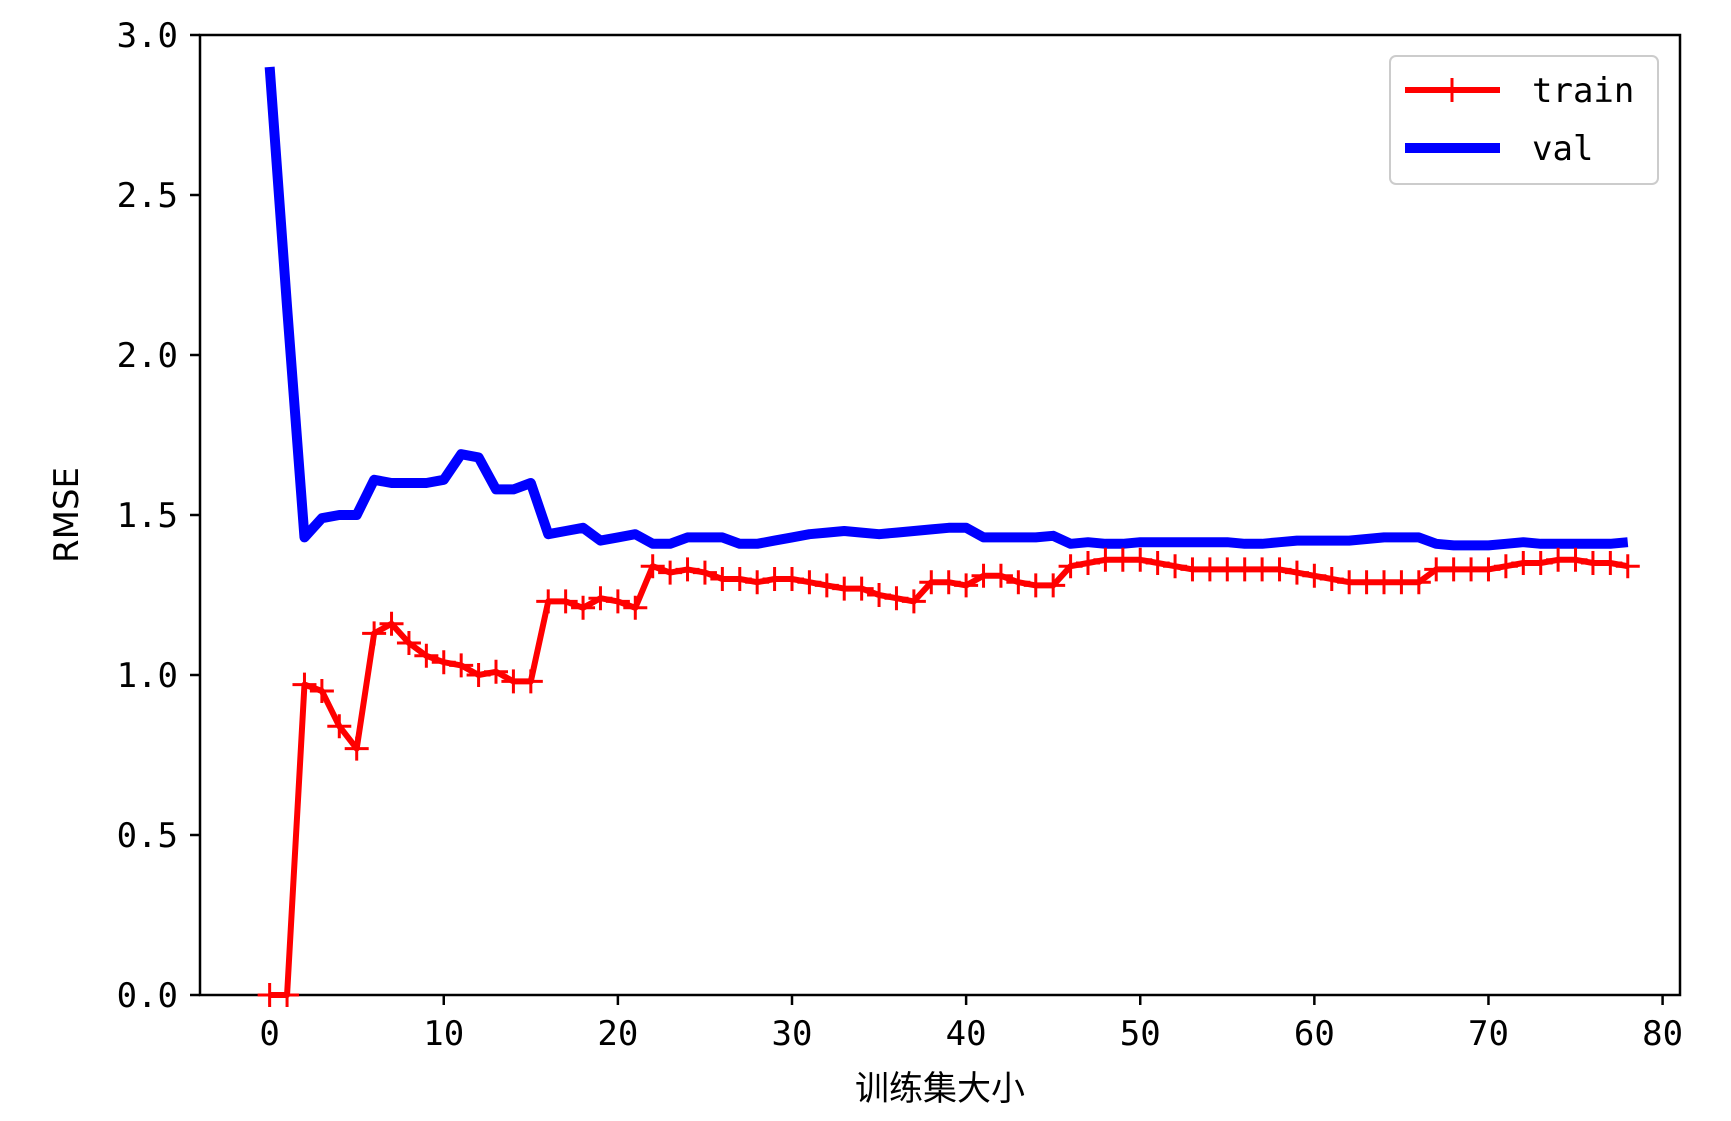 This screenshot has height=1121, width=1731. Describe the element at coordinates (147, 516) in the screenshot. I see `y-tick-label: 1.5` at that location.